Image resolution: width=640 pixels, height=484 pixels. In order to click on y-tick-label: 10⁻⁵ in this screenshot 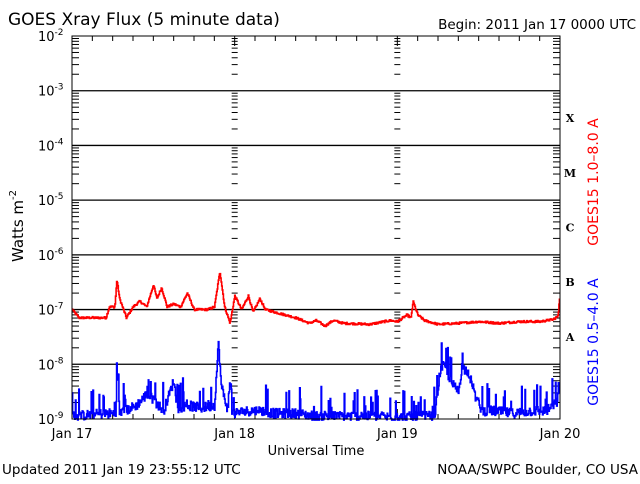, I will do `click(51, 200)`.